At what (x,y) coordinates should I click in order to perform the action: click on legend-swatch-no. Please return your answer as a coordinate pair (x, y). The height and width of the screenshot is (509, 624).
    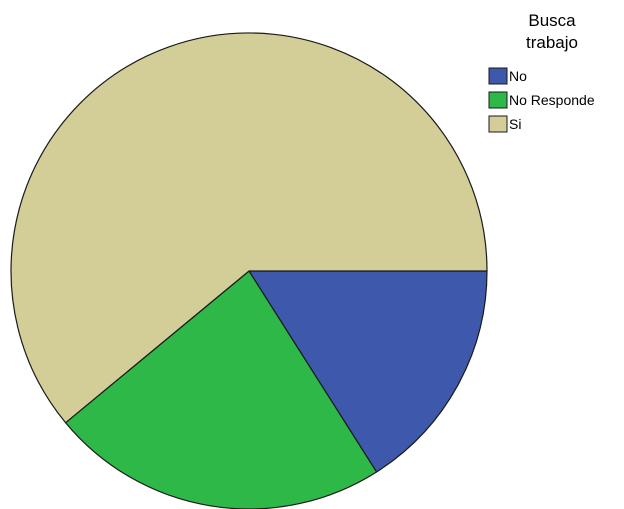
    Looking at the image, I should click on (498, 76).